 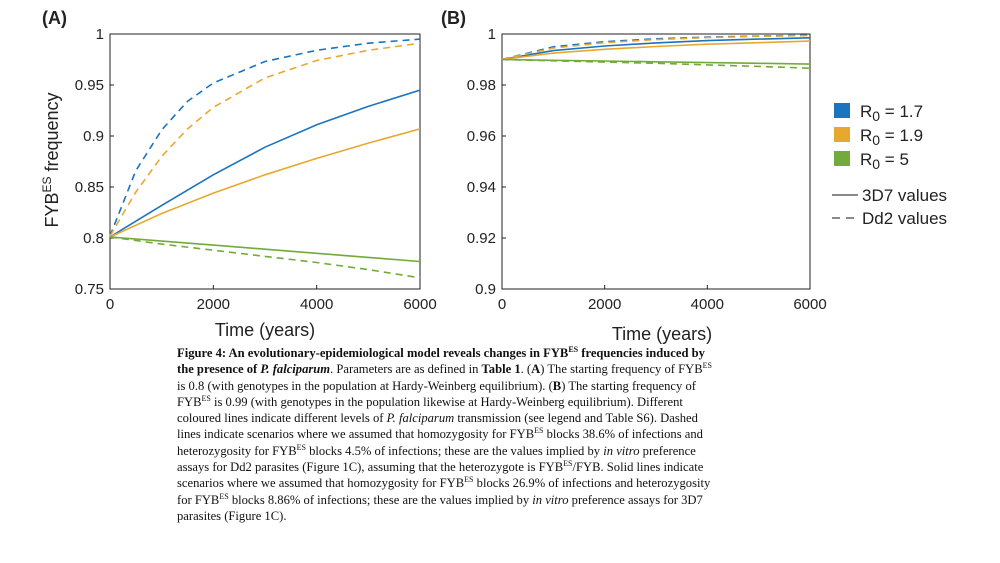 I want to click on panel-a-x-tick-label: 6000, so click(x=419, y=304).